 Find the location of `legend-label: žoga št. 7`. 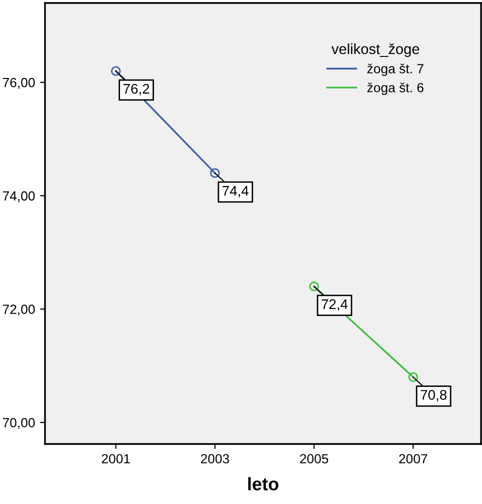

legend-label: žoga št. 7 is located at coordinates (395, 70).